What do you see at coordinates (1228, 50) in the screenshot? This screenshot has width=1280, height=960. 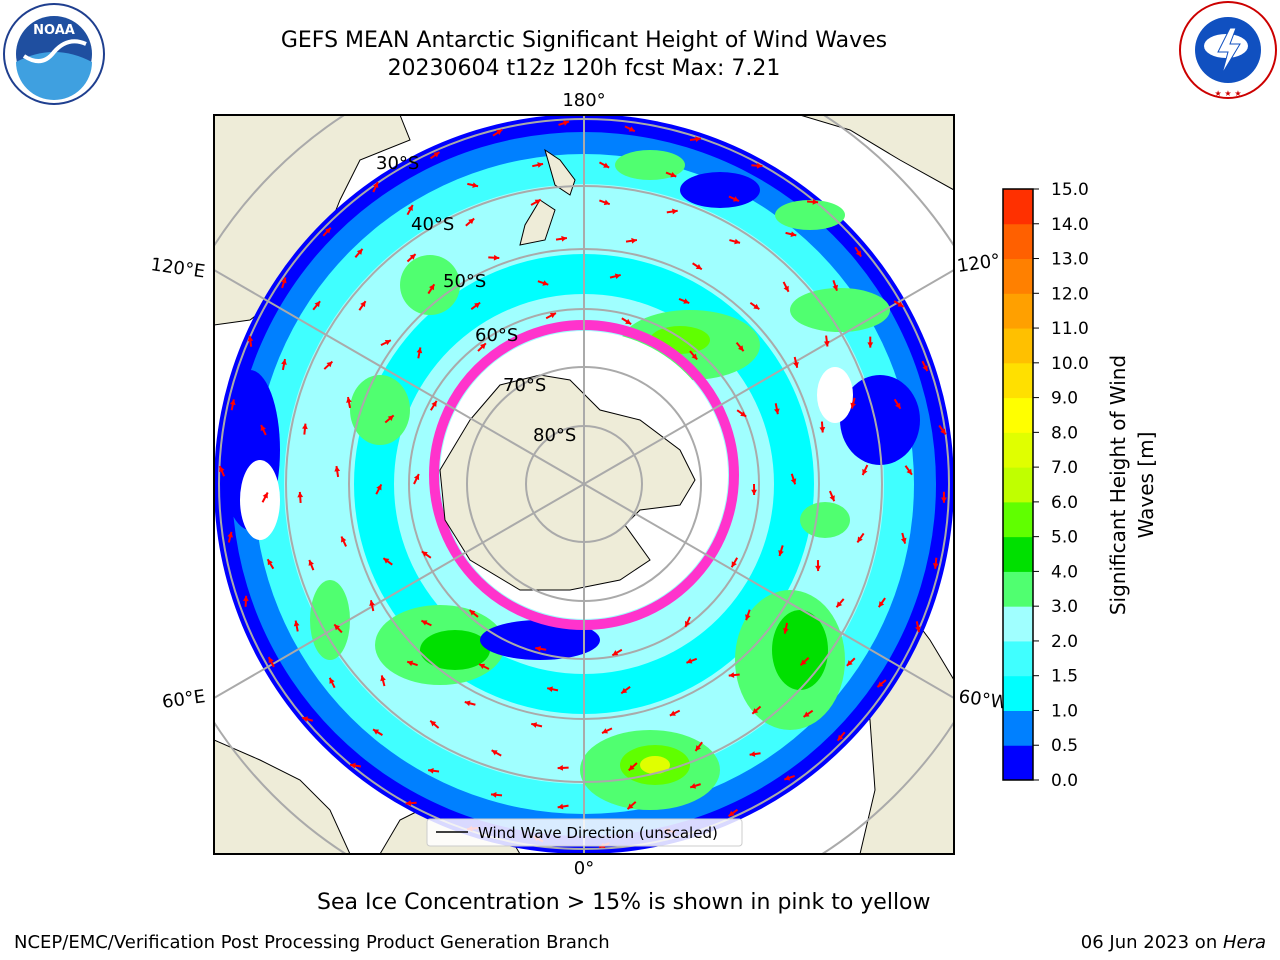 I see `nws-logo: ★ ★ ★` at bounding box center [1228, 50].